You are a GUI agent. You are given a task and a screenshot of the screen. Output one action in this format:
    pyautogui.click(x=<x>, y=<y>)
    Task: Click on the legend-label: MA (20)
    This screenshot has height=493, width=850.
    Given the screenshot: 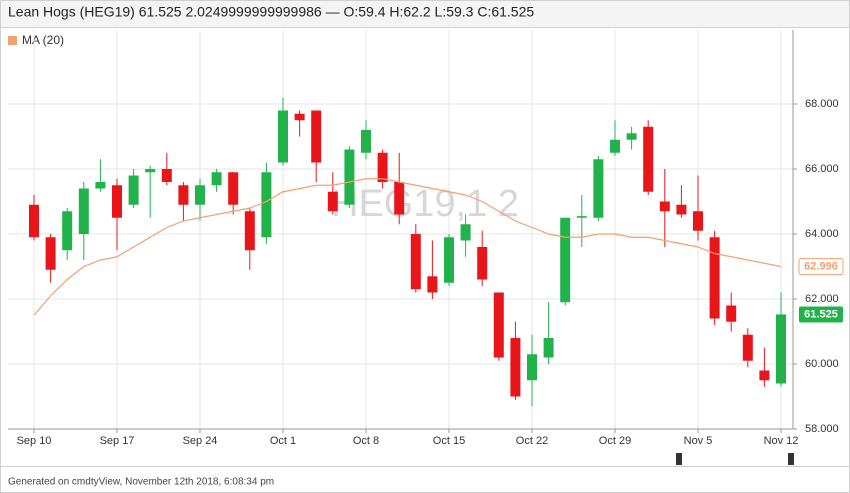 What is the action you would take?
    pyautogui.click(x=43, y=40)
    